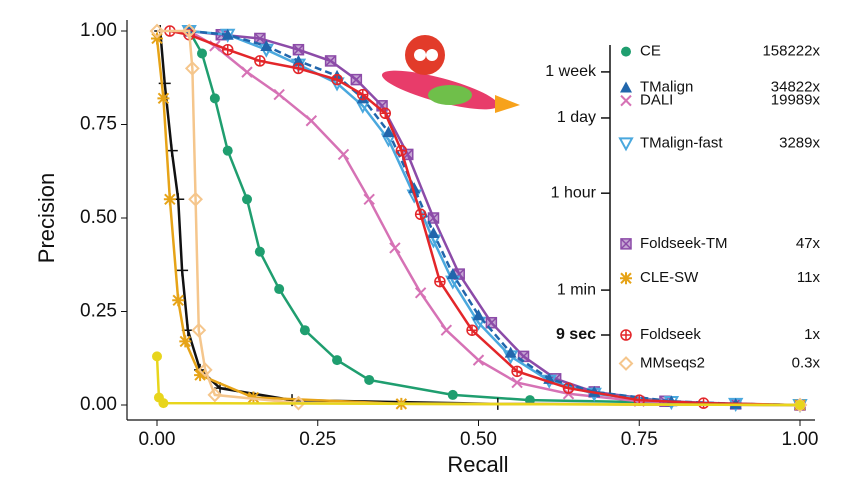  I want to click on legend-speedup: 34822x, so click(796, 86).